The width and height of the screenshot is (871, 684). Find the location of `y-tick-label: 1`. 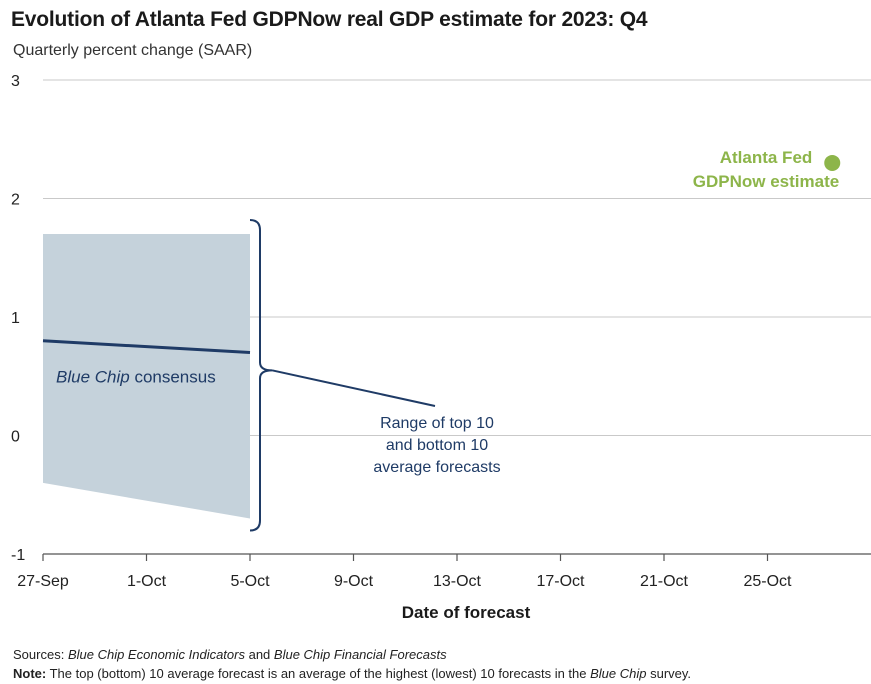

y-tick-label: 1 is located at coordinates (15, 318).